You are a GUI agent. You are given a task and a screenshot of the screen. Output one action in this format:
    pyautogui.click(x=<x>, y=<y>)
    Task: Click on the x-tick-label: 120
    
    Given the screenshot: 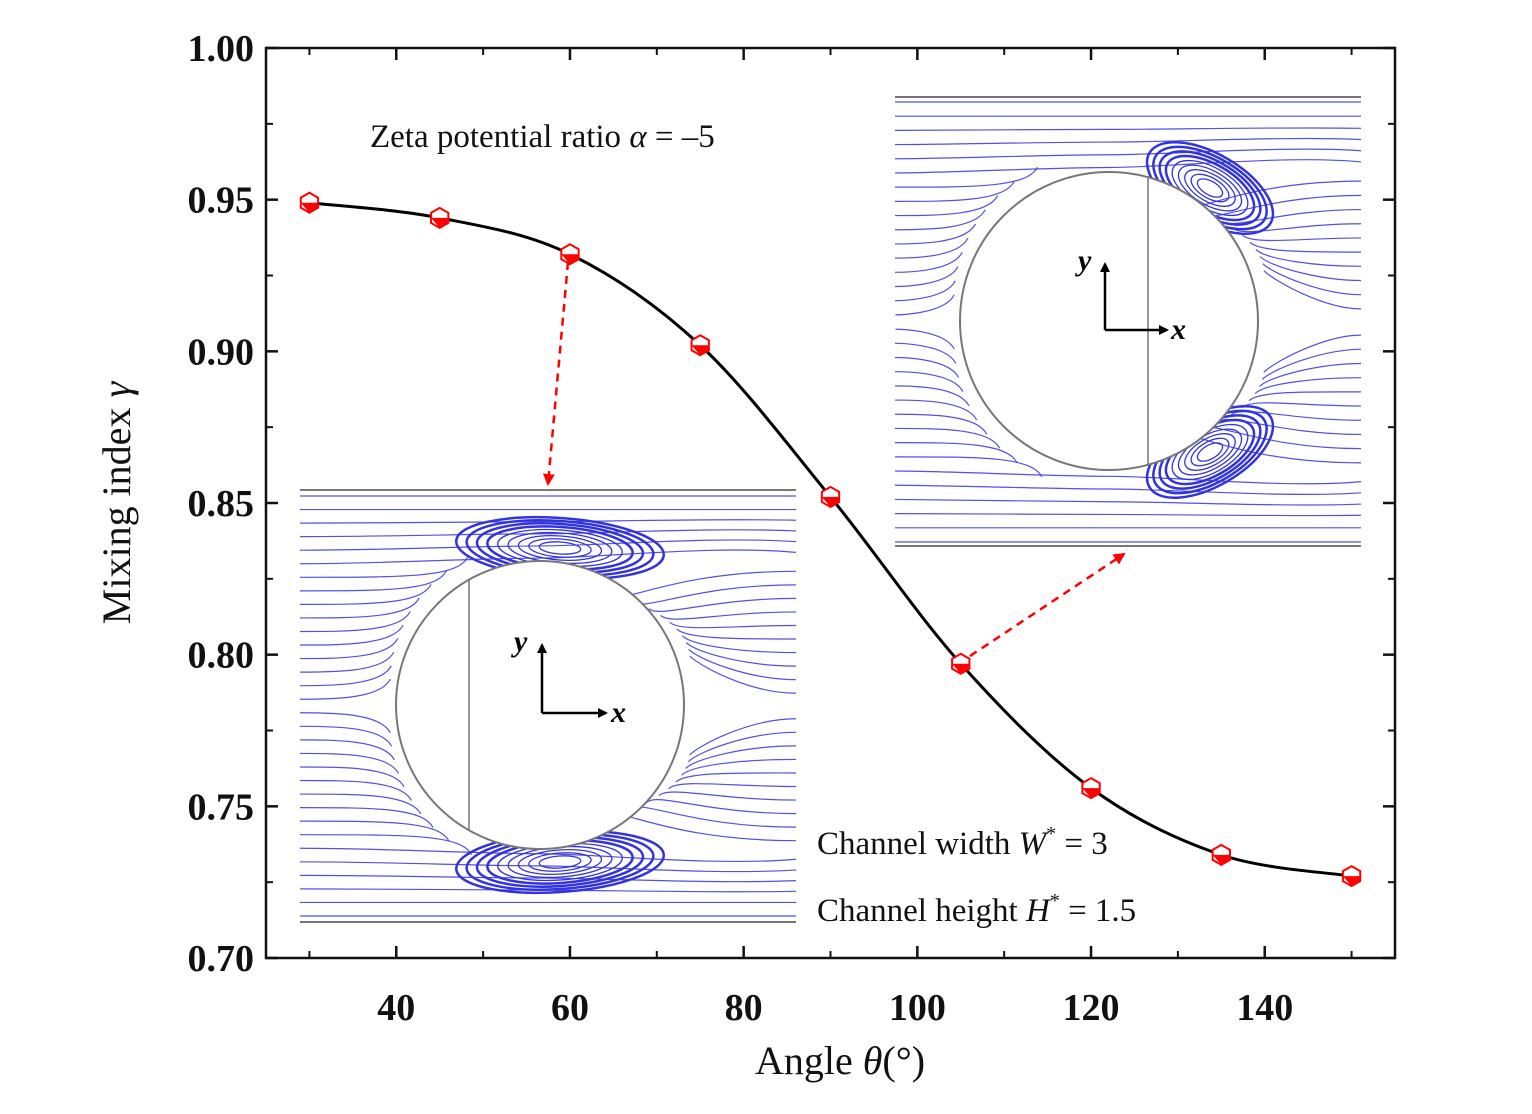 What is the action you would take?
    pyautogui.click(x=1091, y=1008)
    